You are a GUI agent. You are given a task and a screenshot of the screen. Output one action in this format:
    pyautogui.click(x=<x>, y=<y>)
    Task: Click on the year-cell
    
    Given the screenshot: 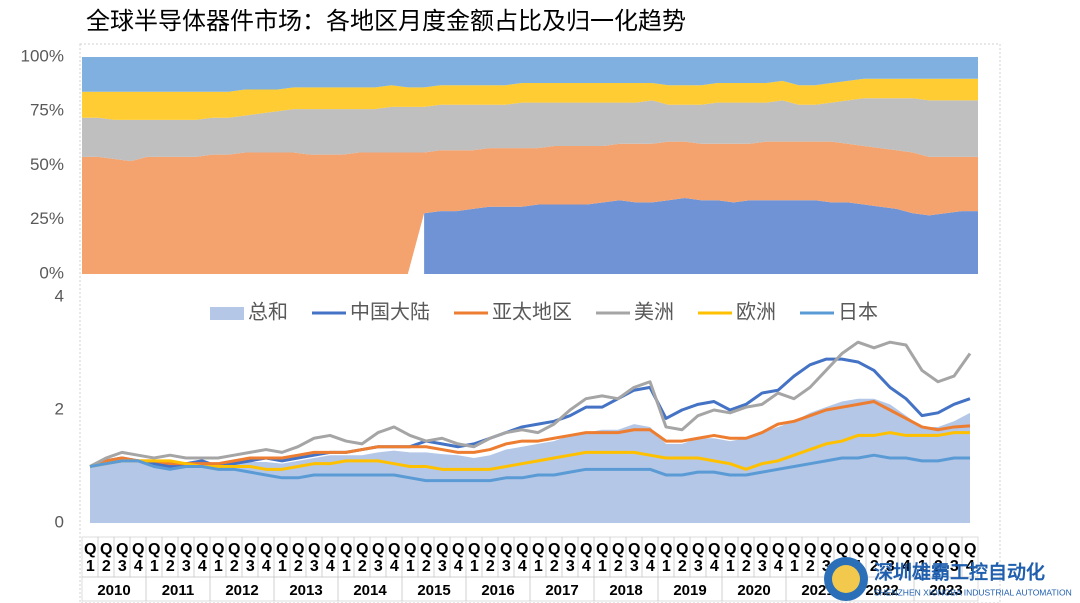 What is the action you would take?
    pyautogui.click(x=946, y=589)
    